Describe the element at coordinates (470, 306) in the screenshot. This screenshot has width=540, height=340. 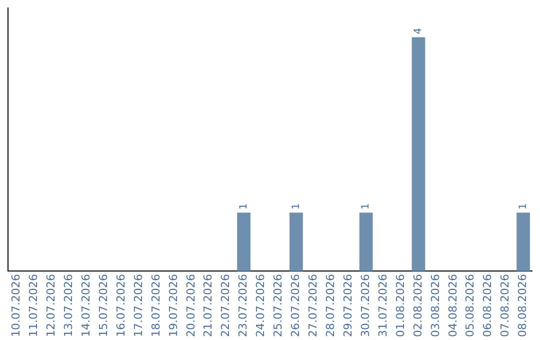
I see `x-tick-label: 05.08.2026` at that location.